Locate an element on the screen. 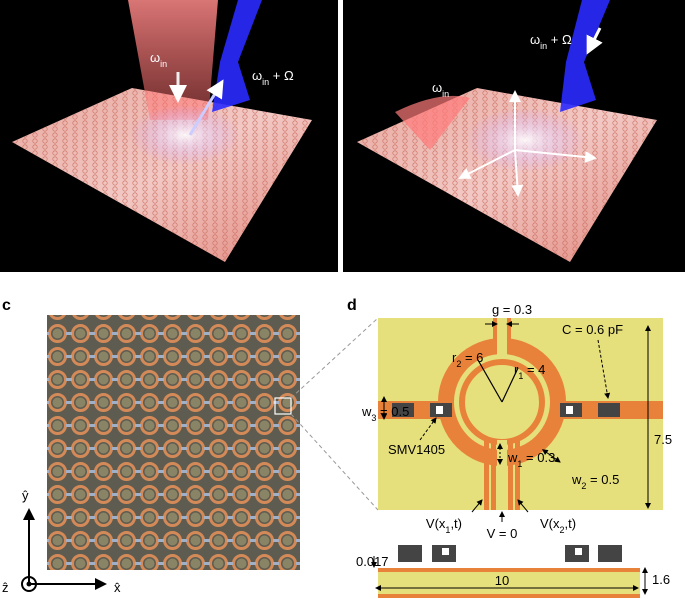  annotation: w1 = 0.3 is located at coordinates (531, 459).